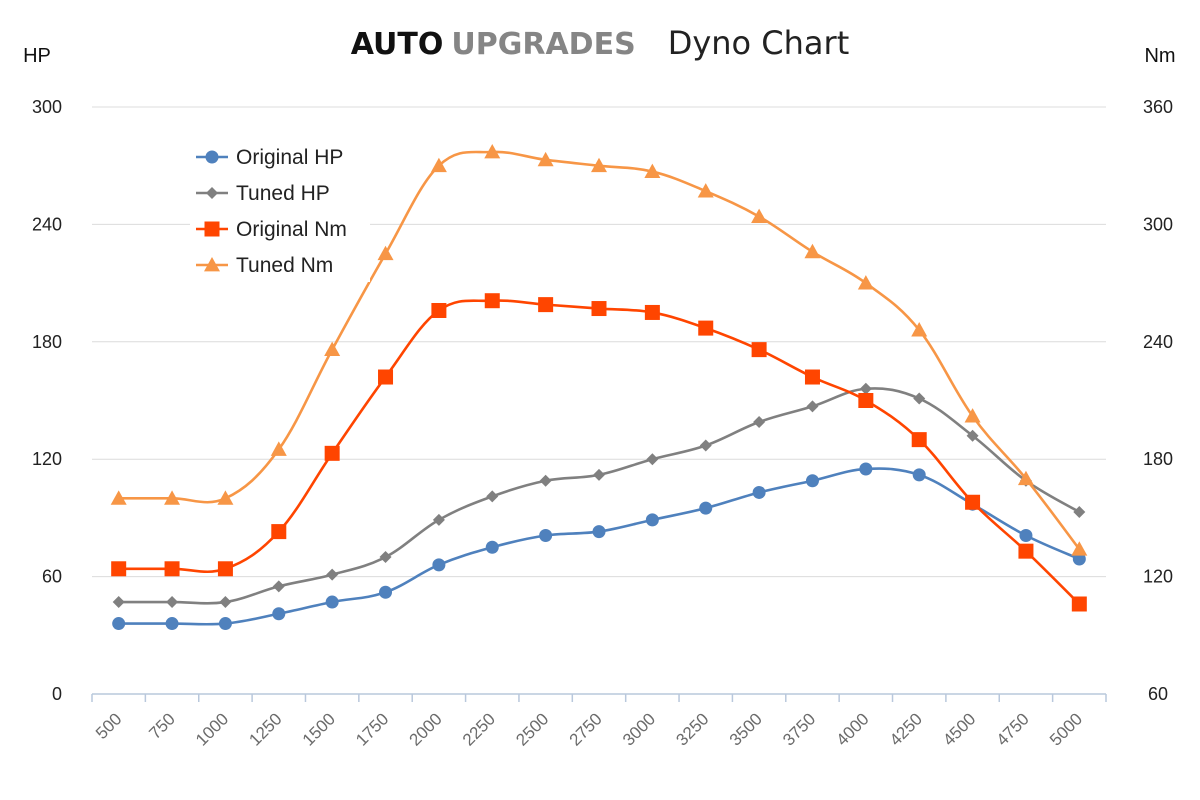 This screenshot has width=1200, height=800. I want to click on x-tick-label: 750, so click(161, 725).